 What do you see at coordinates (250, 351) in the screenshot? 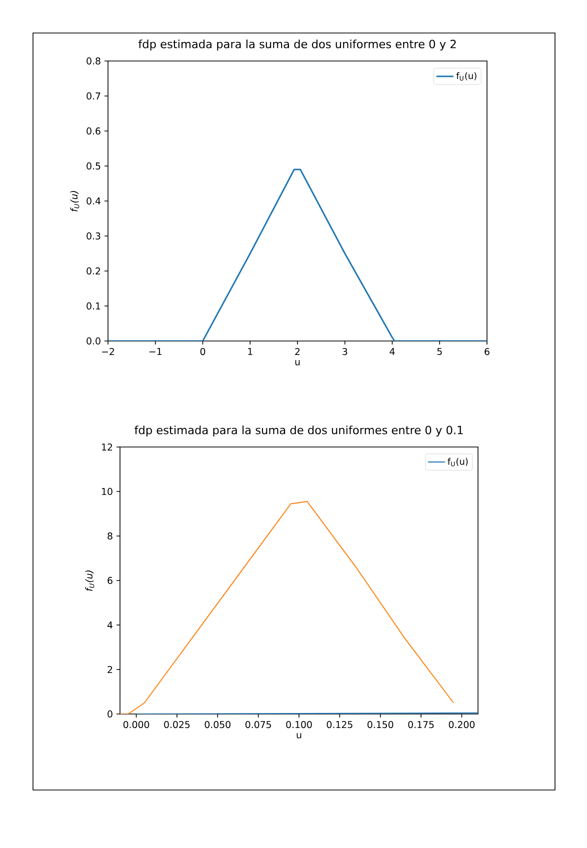
I see `x-tick-label: 1` at bounding box center [250, 351].